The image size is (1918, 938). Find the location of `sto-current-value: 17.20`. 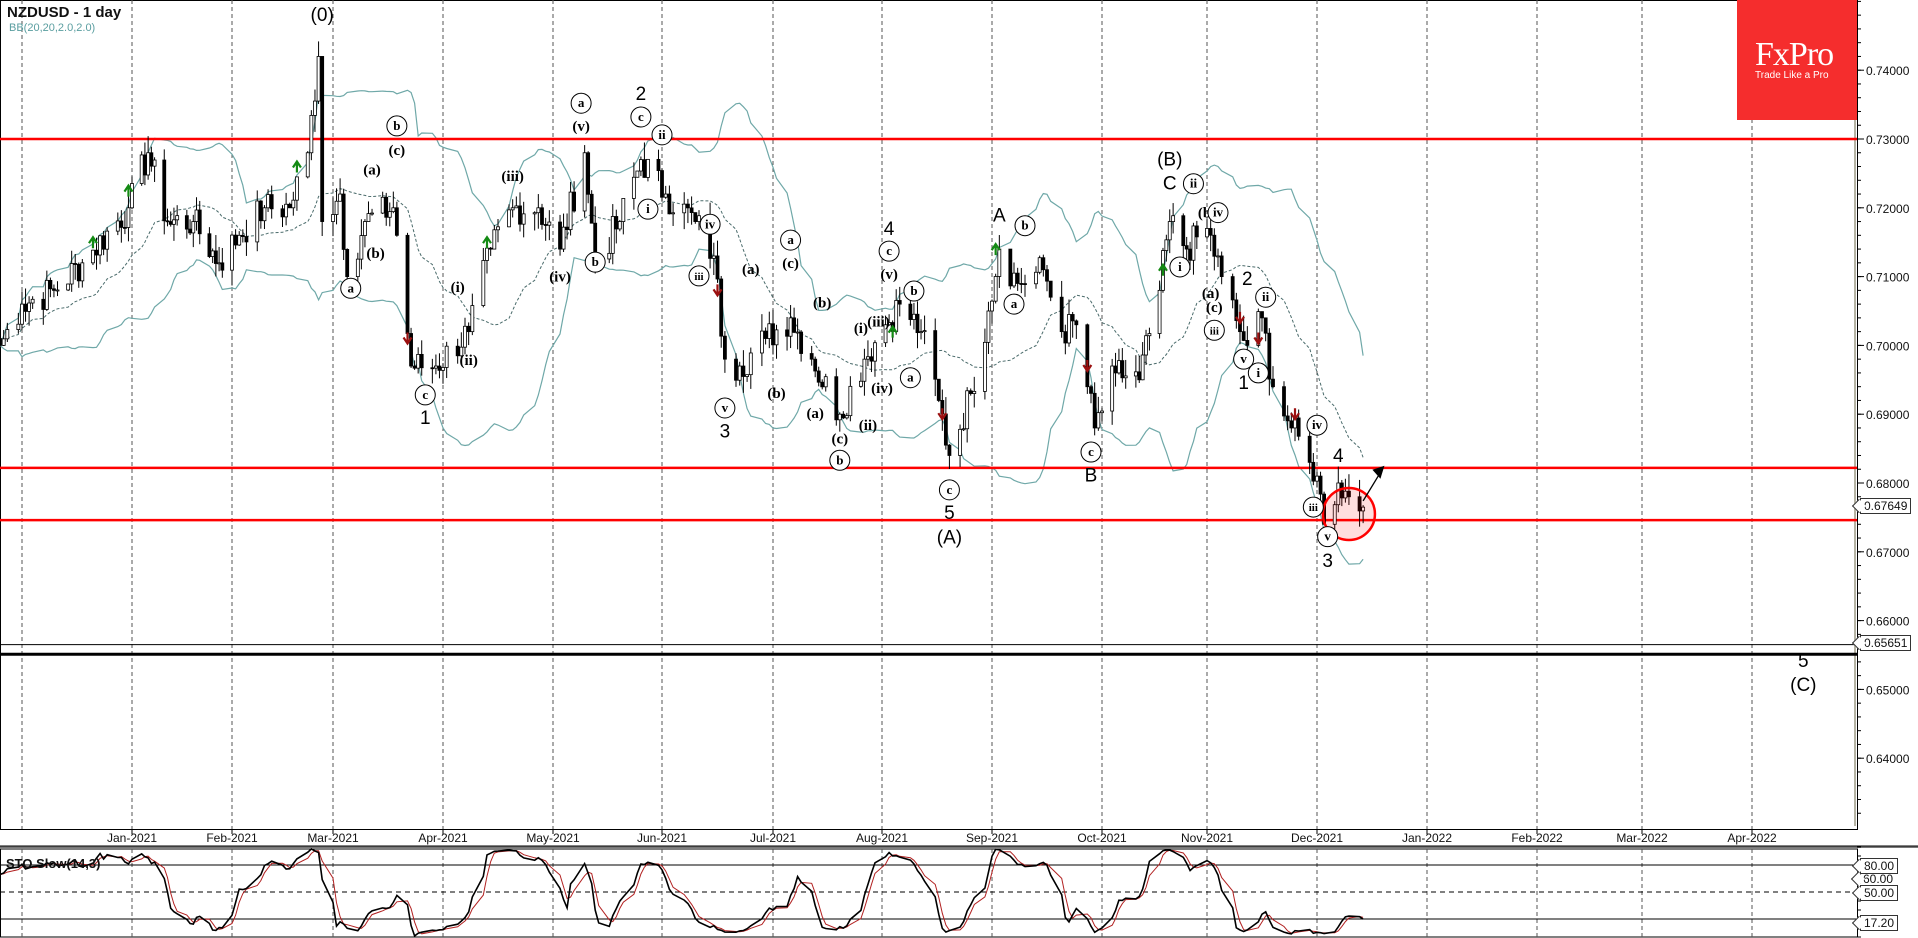

sto-current-value: 17.20 is located at coordinates (1879, 923).